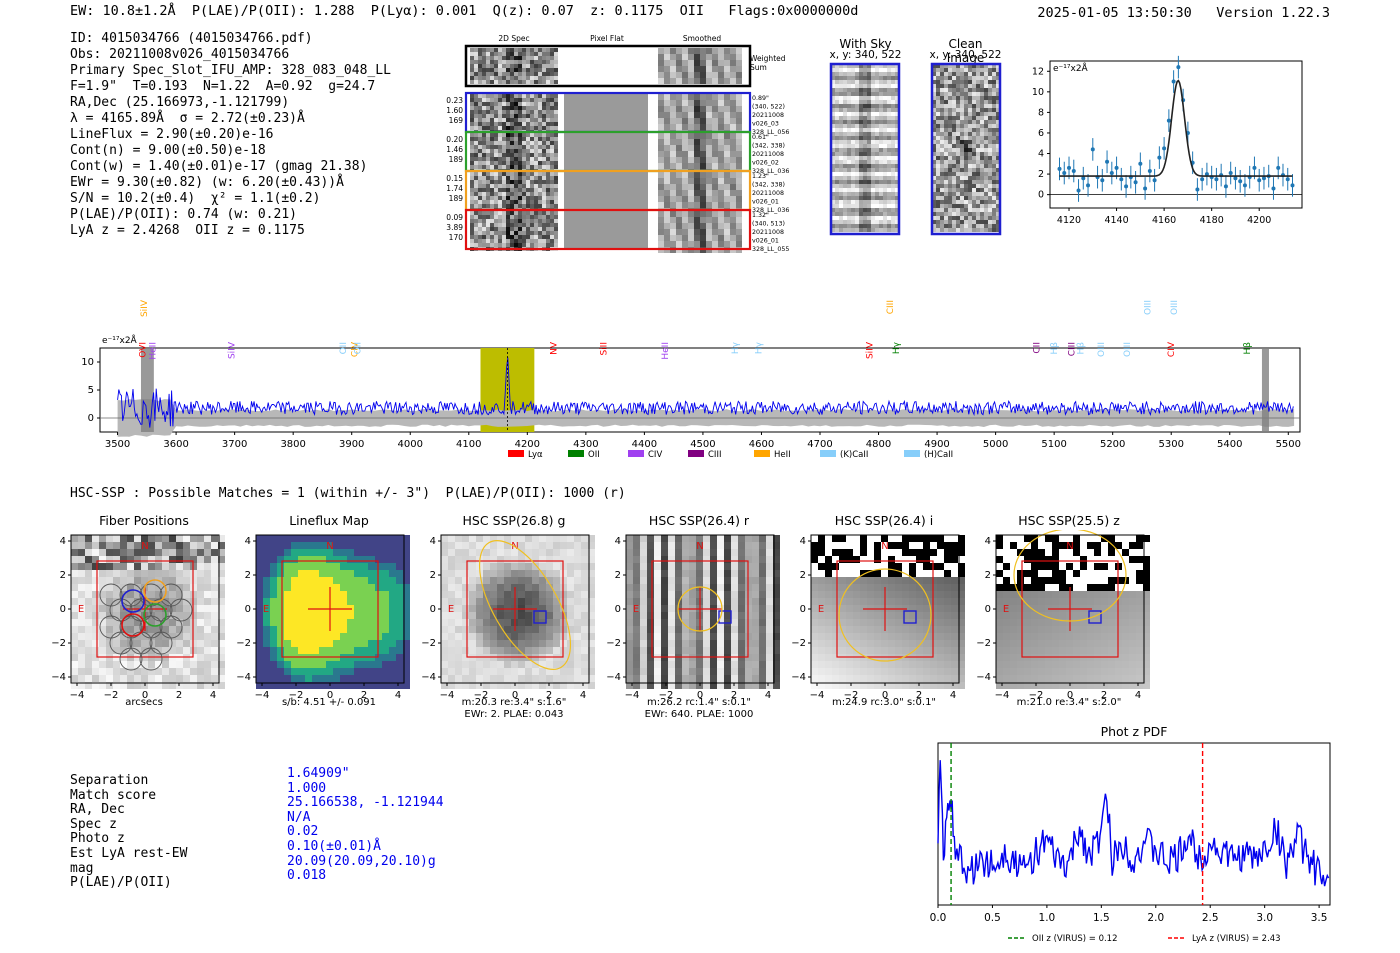 The height and width of the screenshot is (953, 1400). Describe the element at coordinates (87, 362) in the screenshot. I see `y-tick-label: 10` at that location.